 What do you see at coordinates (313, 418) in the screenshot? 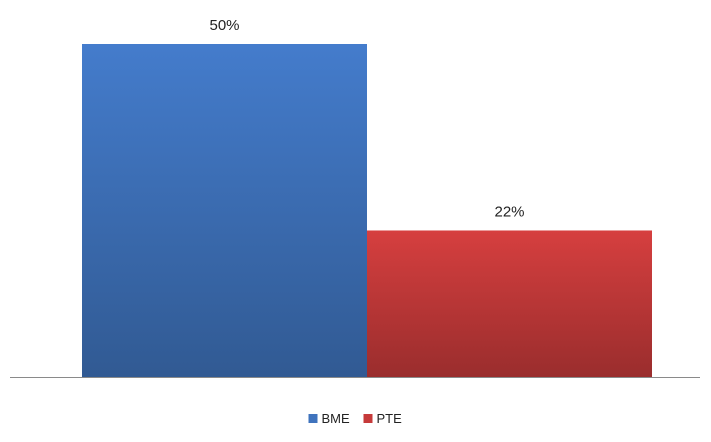
I see `legend-swatch-bme` at bounding box center [313, 418].